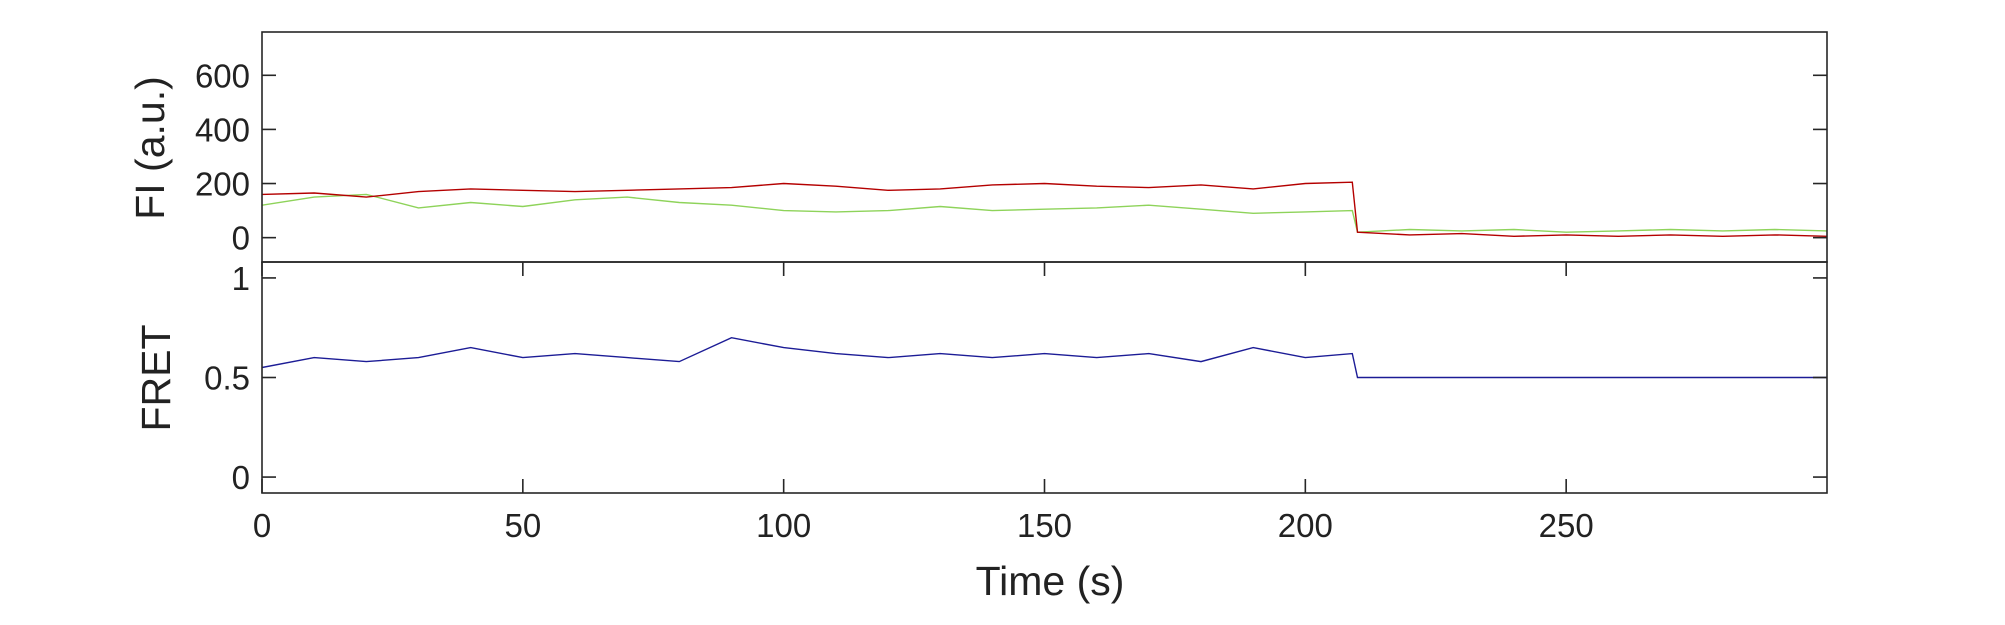 Image resolution: width=2005 pixels, height=625 pixels. What do you see at coordinates (241, 238) in the screenshot?
I see `fluorescence-y-tick-label: 0` at bounding box center [241, 238].